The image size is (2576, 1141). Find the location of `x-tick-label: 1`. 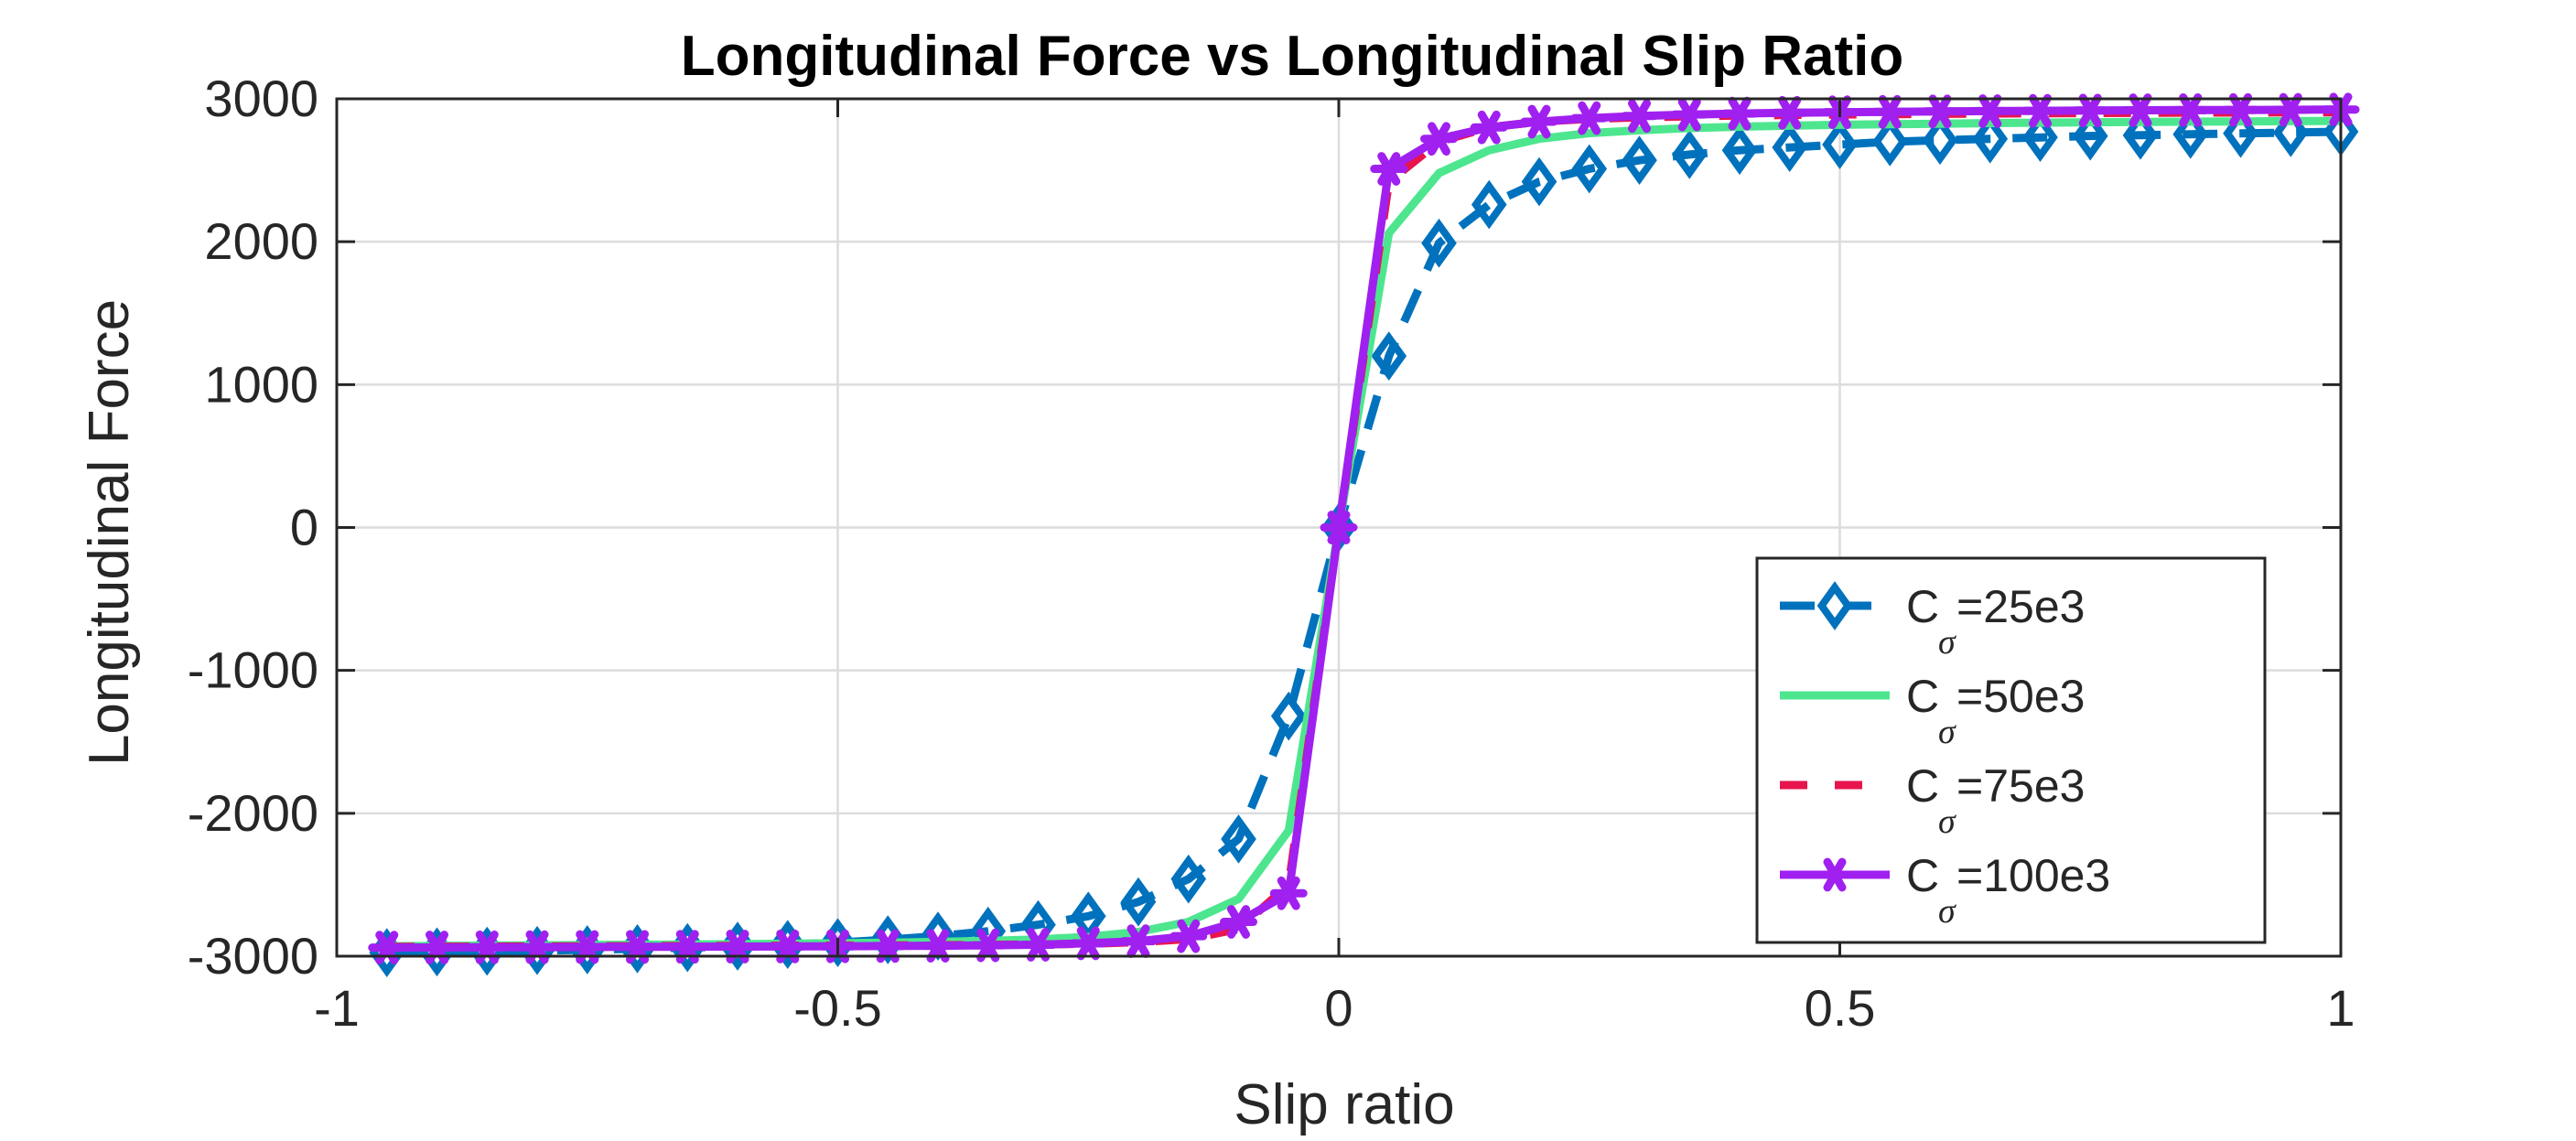

x-tick-label: 1 is located at coordinates (2340, 1008).